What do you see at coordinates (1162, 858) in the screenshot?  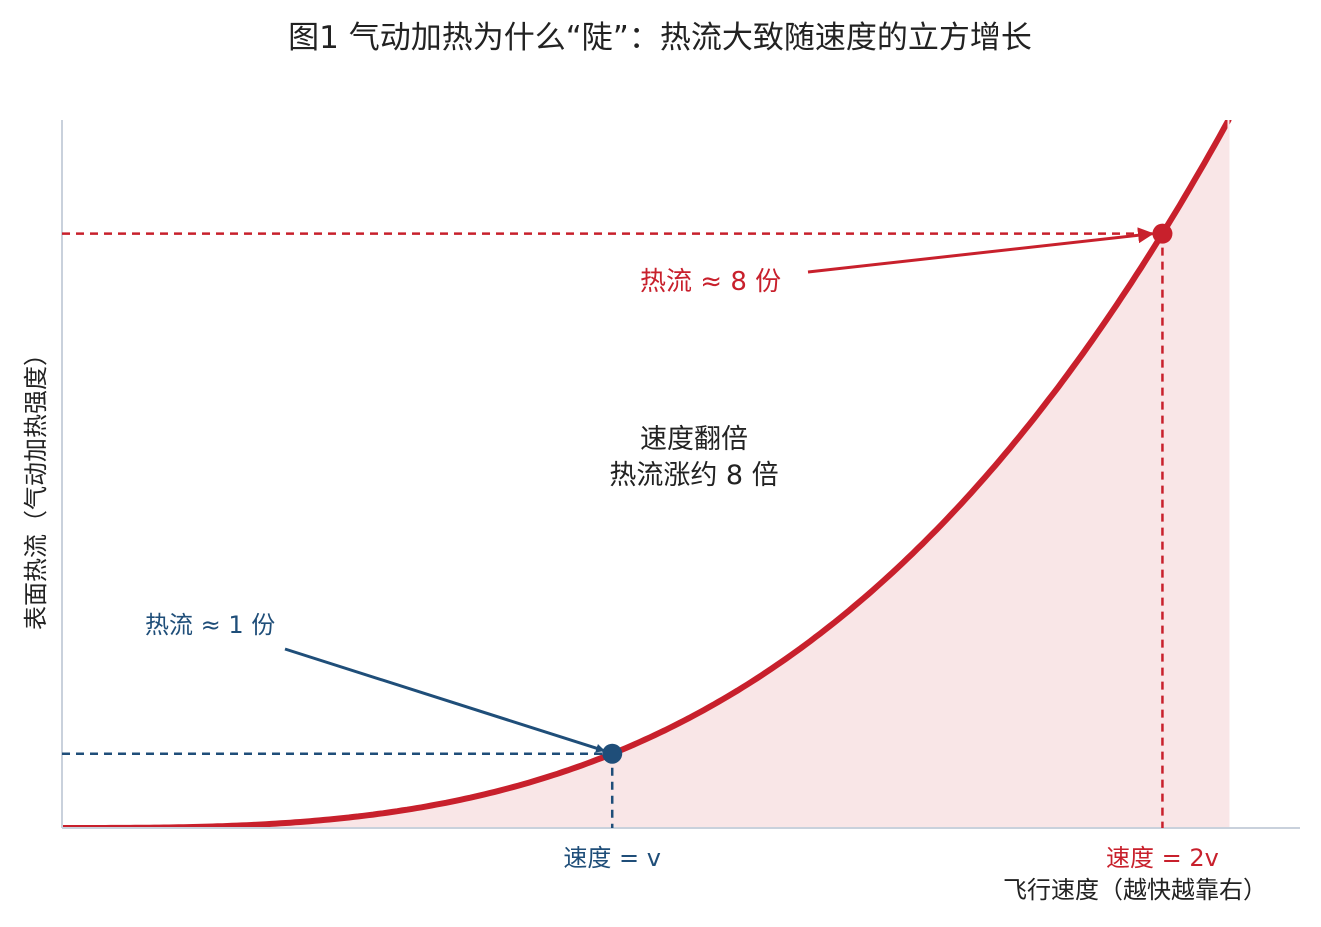 I see `x-tick-label-2v: 速度 = 2v` at bounding box center [1162, 858].